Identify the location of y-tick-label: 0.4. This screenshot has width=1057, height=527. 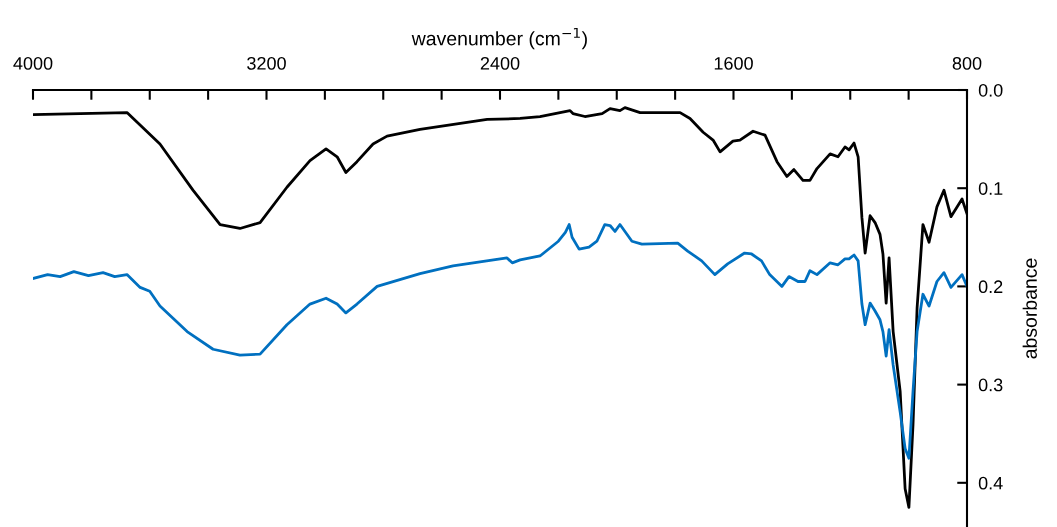
(990, 483).